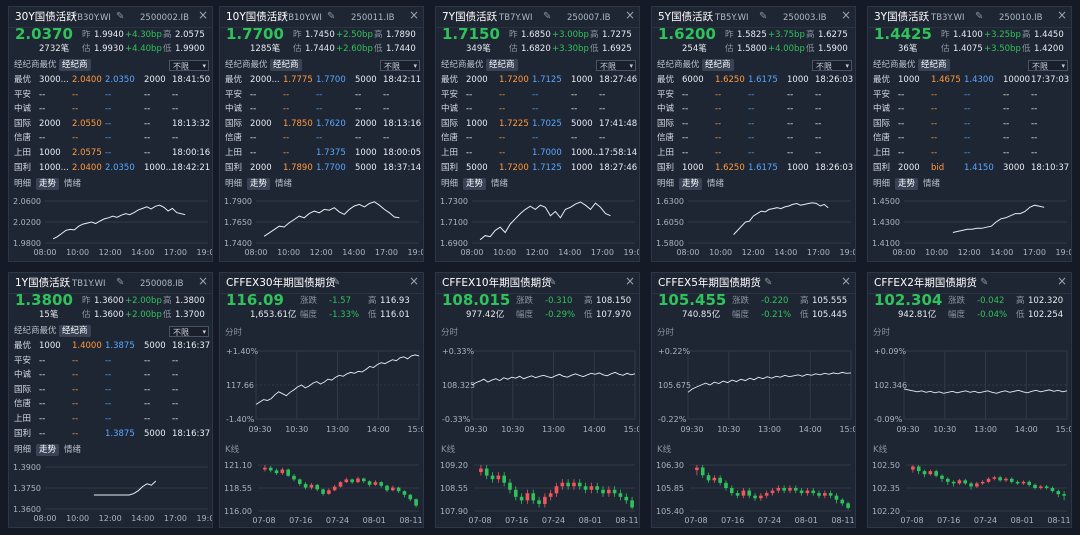 The image size is (1080, 535). I want to click on low-label: 低, so click(804, 315).